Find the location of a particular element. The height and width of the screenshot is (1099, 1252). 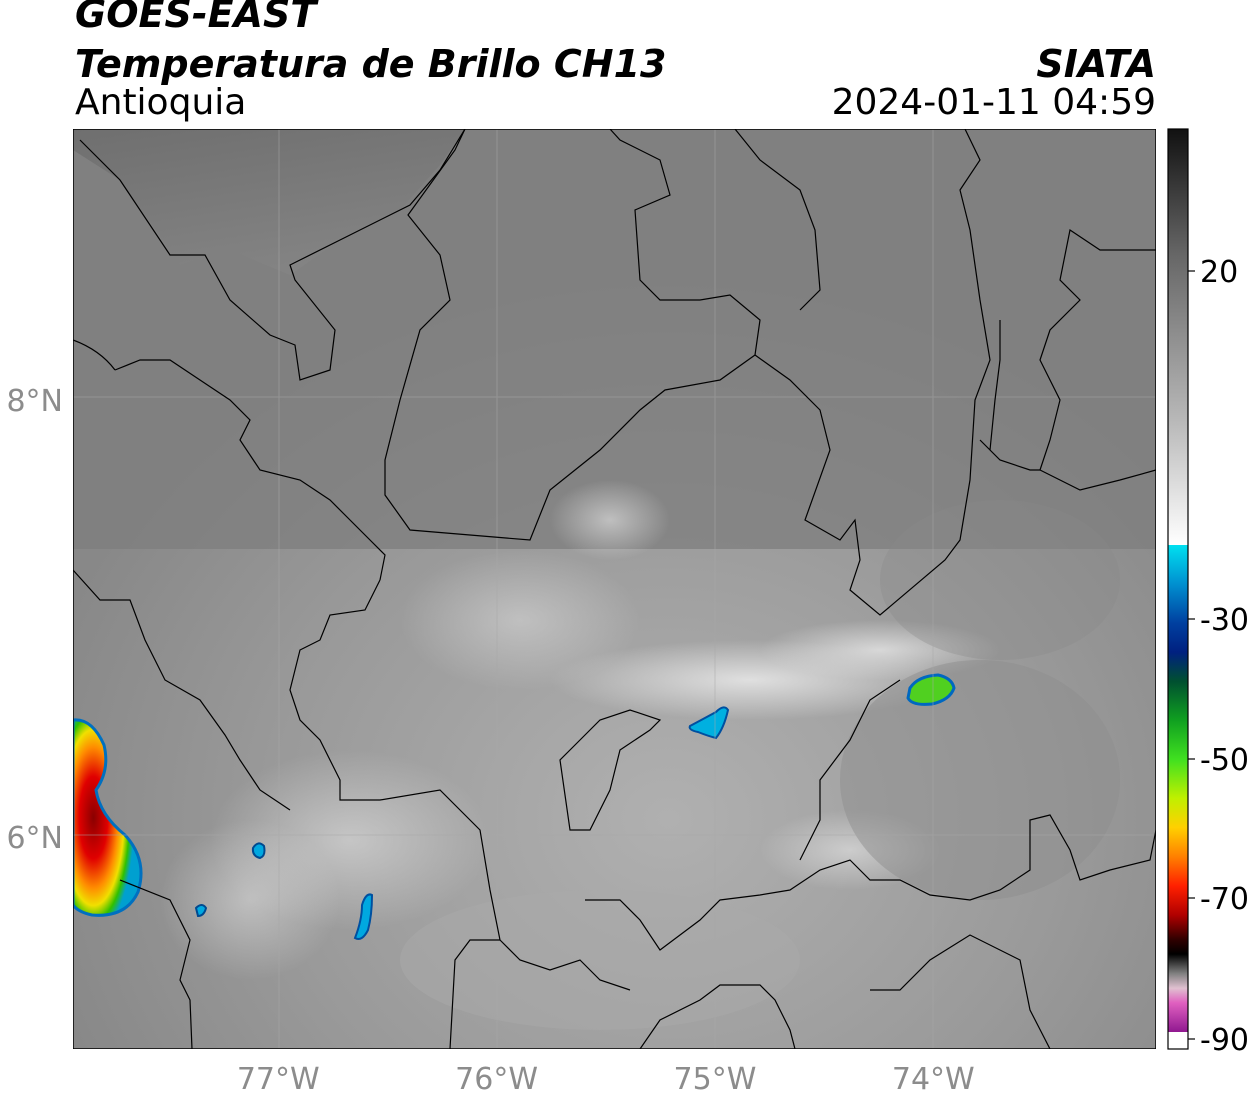

lat-label: 6°N is located at coordinates (34, 838).